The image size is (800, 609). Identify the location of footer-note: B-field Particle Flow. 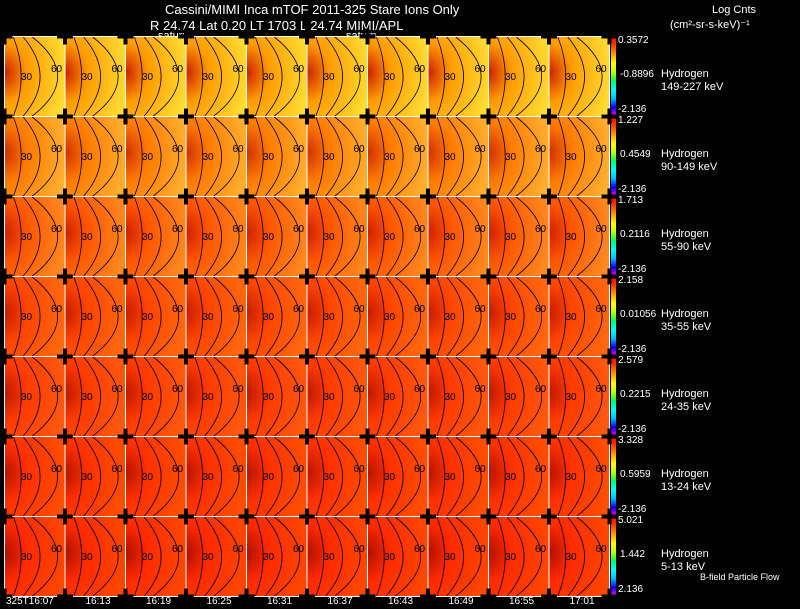
(740, 577).